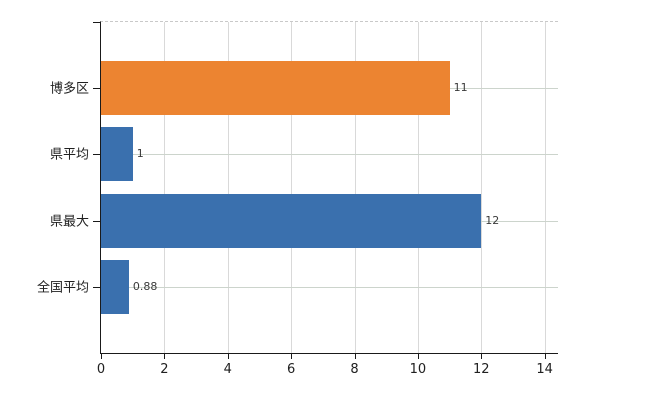  I want to click on bar-value-label: 1, so click(140, 154).